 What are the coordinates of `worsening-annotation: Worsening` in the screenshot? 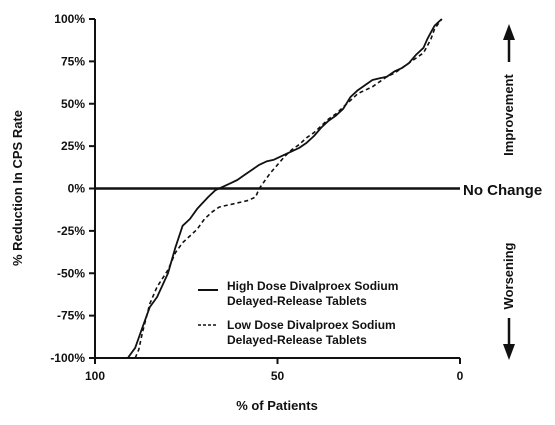 It's located at (508, 301).